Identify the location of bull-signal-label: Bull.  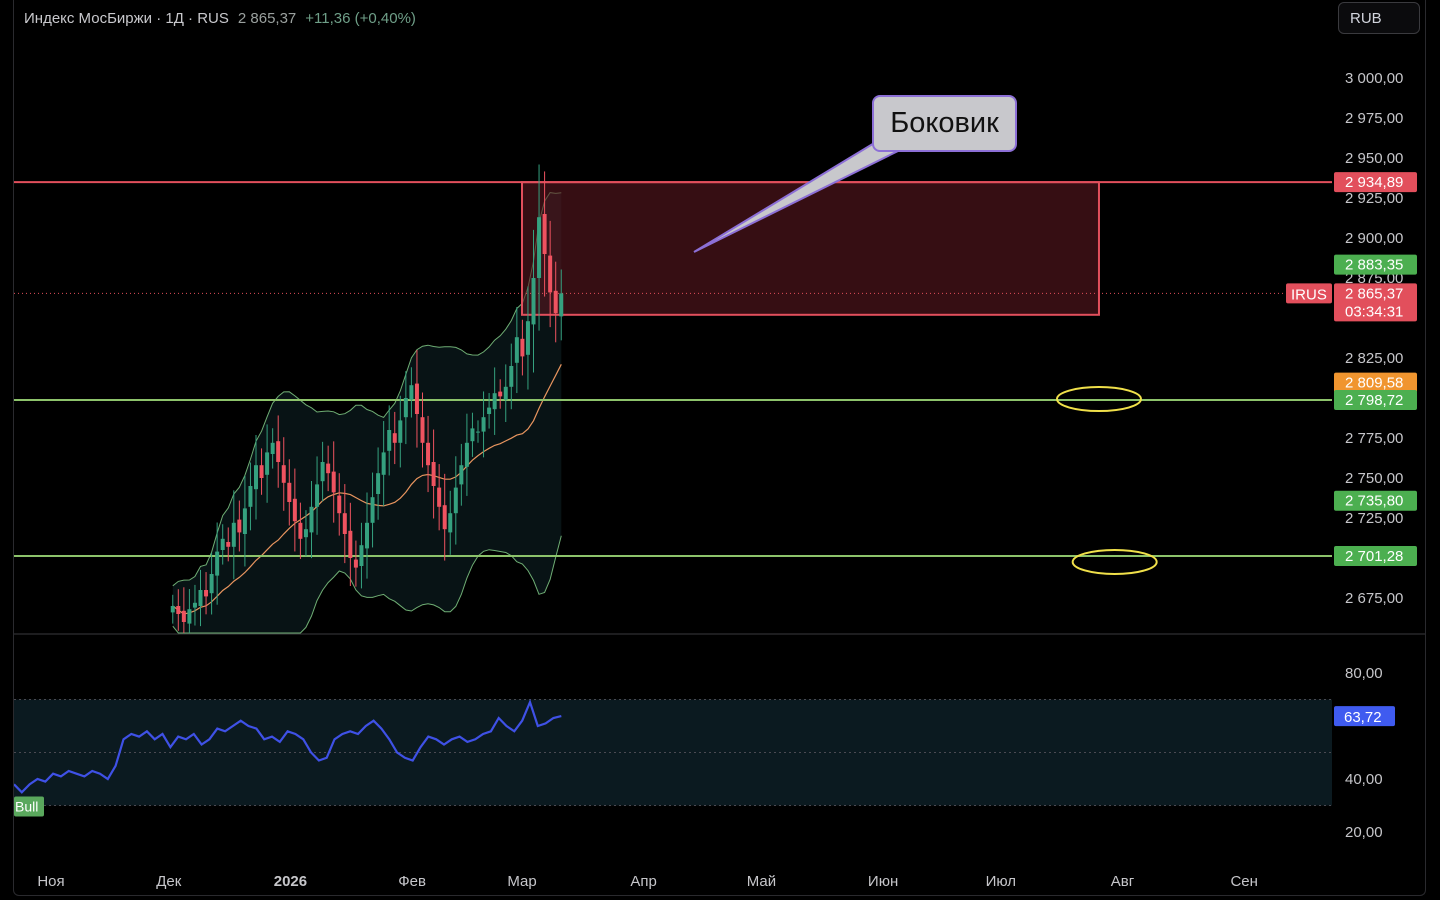
(26, 807).